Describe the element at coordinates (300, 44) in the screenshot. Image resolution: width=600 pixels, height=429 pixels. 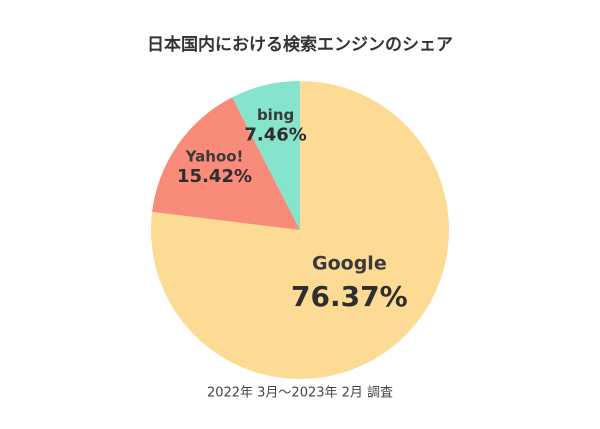
I see `chart-title: 日本国内における検索エンジンのシェア` at that location.